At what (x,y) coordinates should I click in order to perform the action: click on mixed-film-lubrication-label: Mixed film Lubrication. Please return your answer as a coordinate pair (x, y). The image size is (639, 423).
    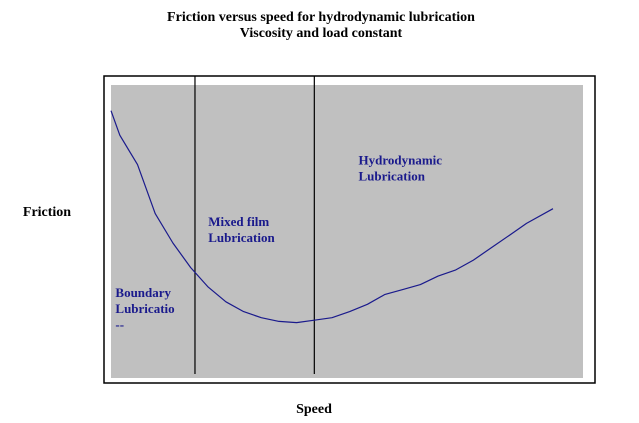
    Looking at the image, I should click on (241, 229).